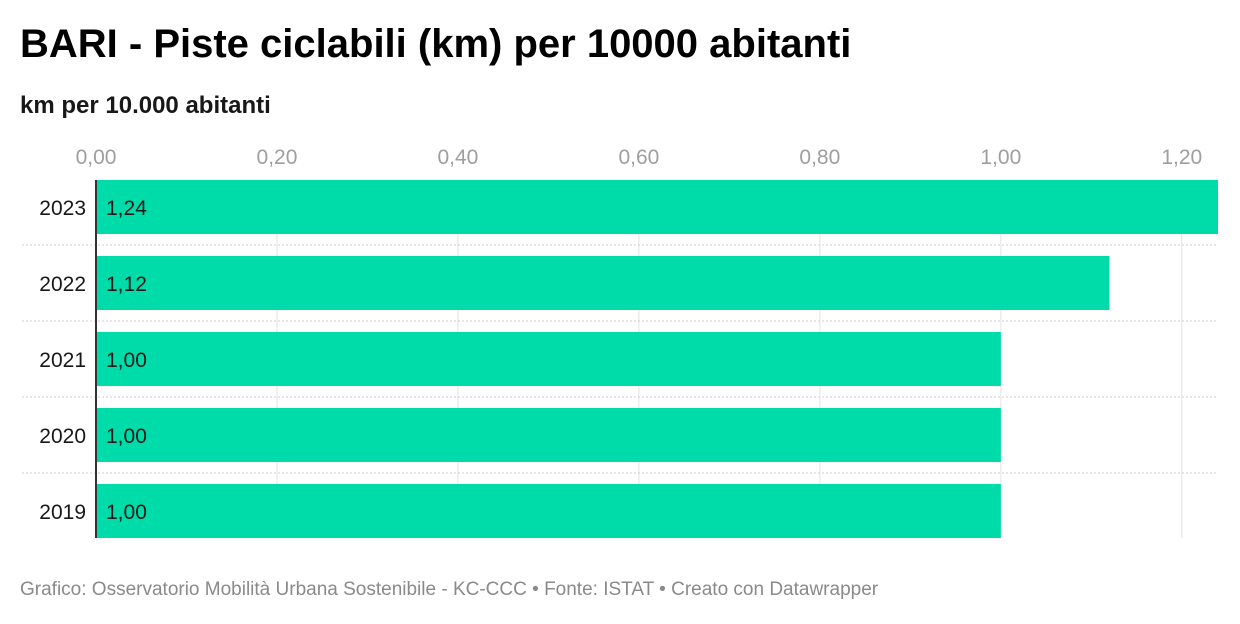 This screenshot has width=1240, height=624. Describe the element at coordinates (819, 157) in the screenshot. I see `x-tick-label: 0,80` at that location.